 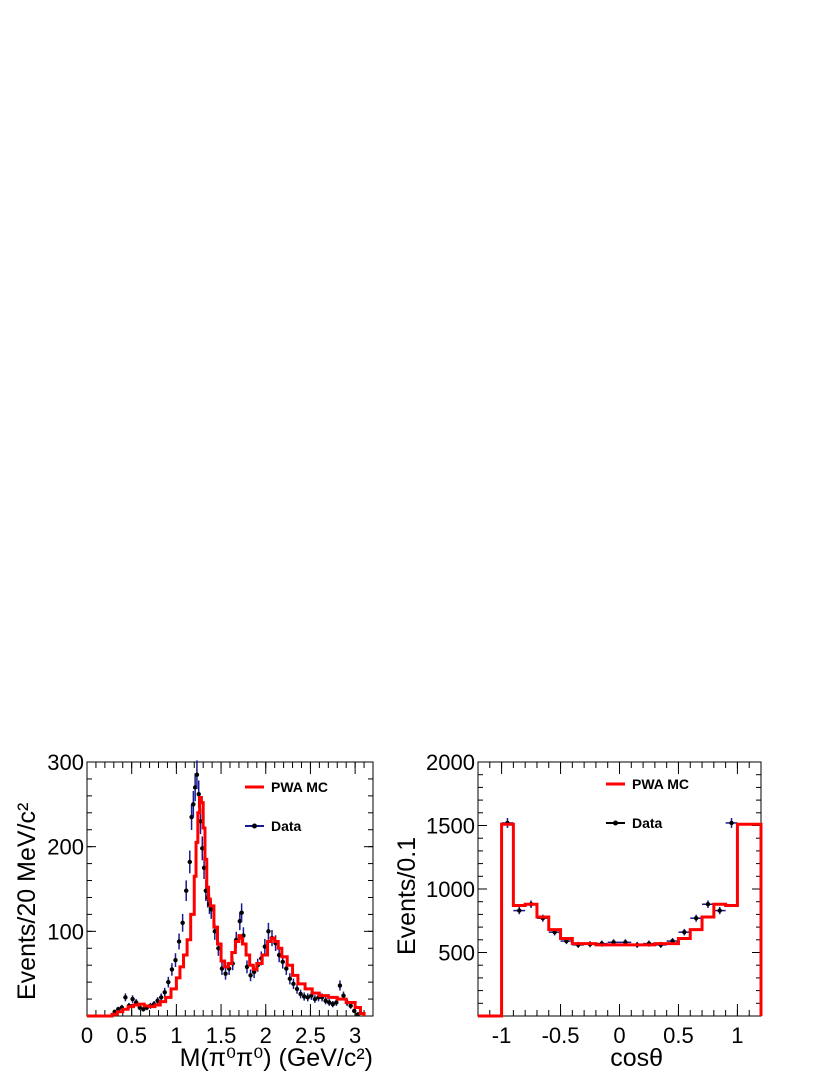 What do you see at coordinates (276, 1058) in the screenshot?
I see `mass-x-axis-title: M(π⁰π⁰) (GeV/c²)` at bounding box center [276, 1058].